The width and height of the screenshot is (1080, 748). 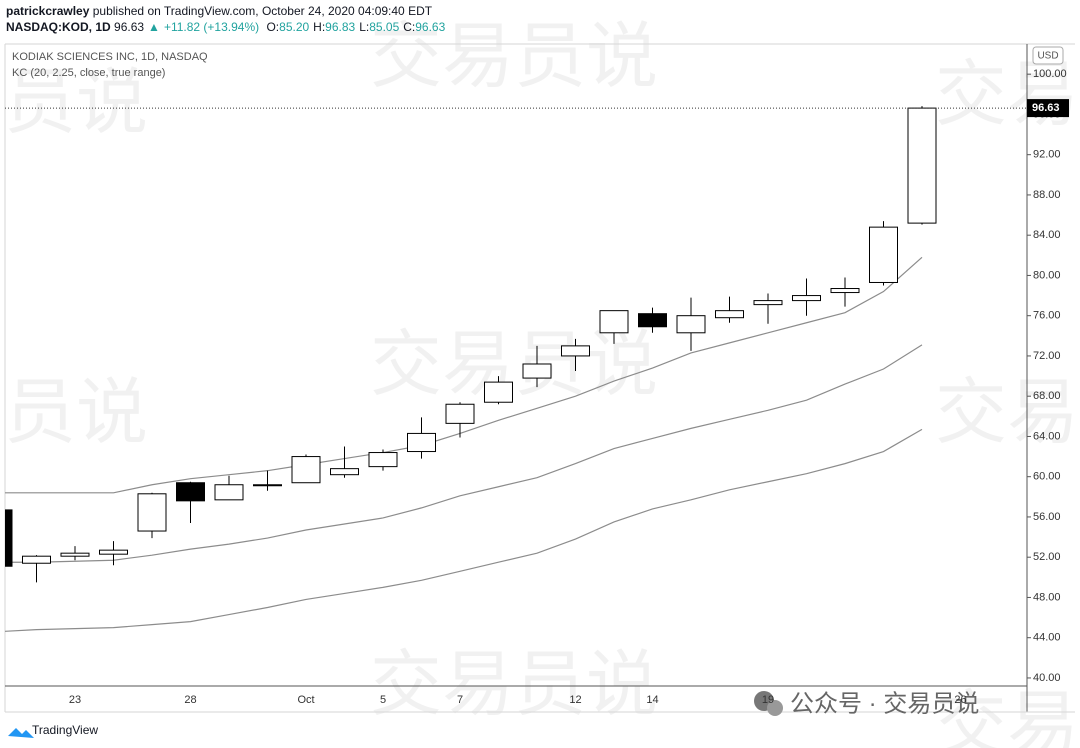 I want to click on y-tick-label: 48.00, so click(x=1047, y=597).